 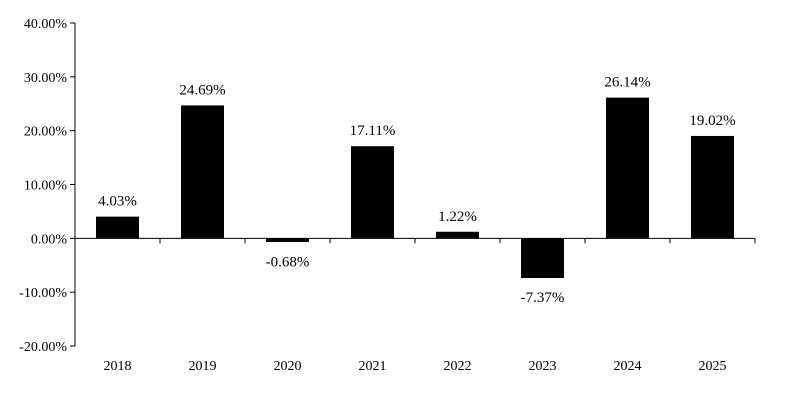 What do you see at coordinates (543, 298) in the screenshot?
I see `data-label-2023: -7.37%` at bounding box center [543, 298].